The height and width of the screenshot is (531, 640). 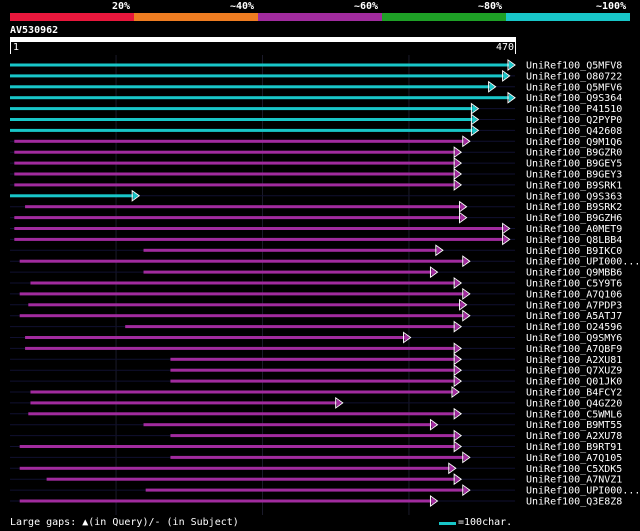 I want to click on hit-name: UniRef100_Q4GZ20, so click(x=574, y=403).